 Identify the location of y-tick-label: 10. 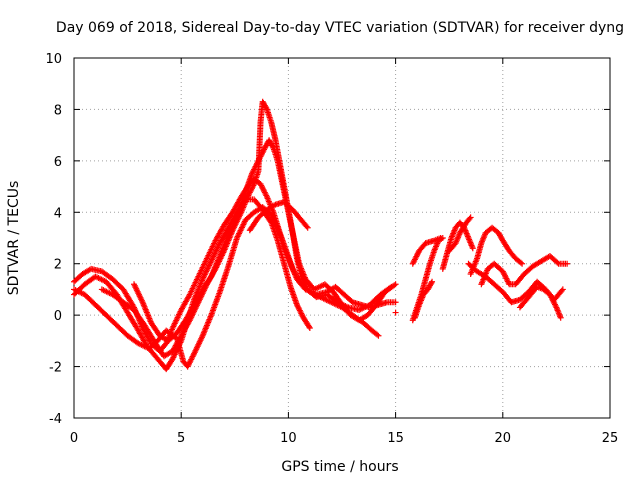
(53, 59).